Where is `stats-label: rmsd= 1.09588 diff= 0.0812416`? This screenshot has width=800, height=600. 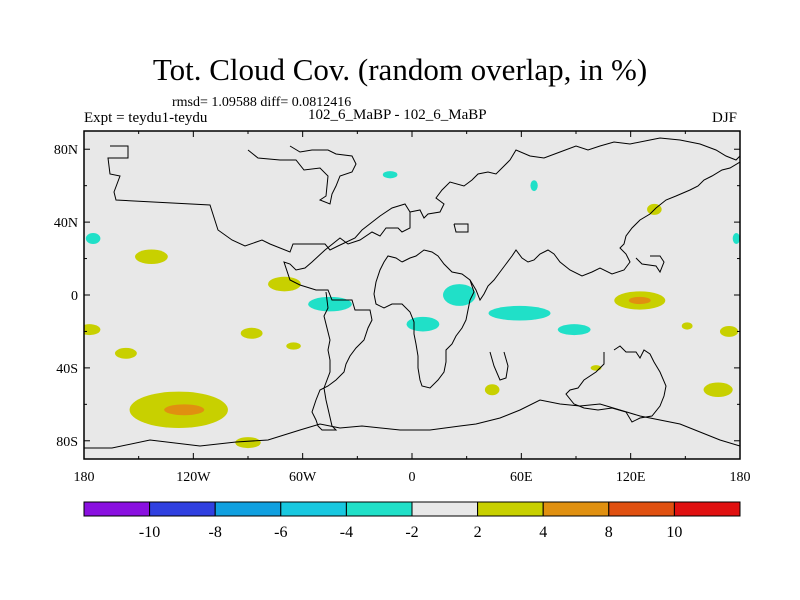
stats-label: rmsd= 1.09588 diff= 0.0812416 is located at coordinates (262, 102).